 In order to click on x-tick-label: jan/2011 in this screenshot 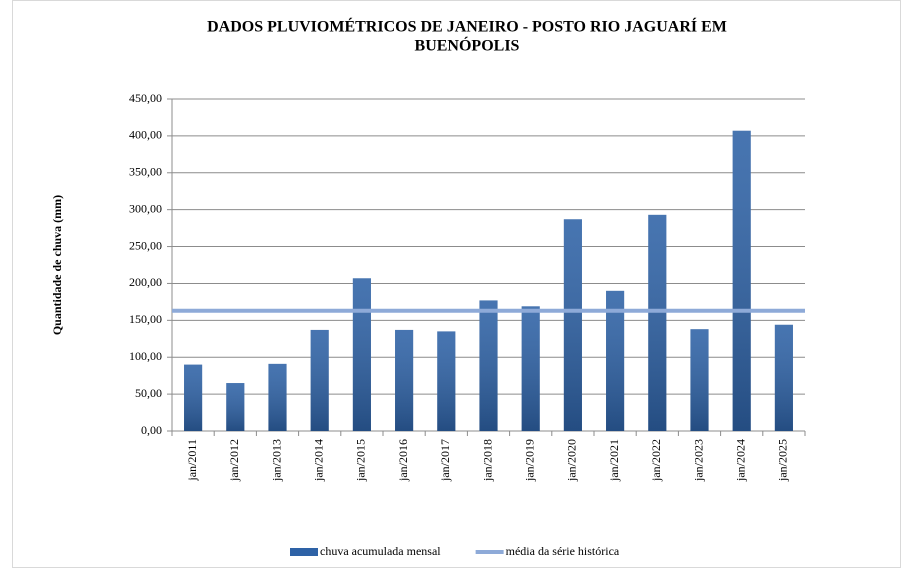, I will do `click(192, 460)`.